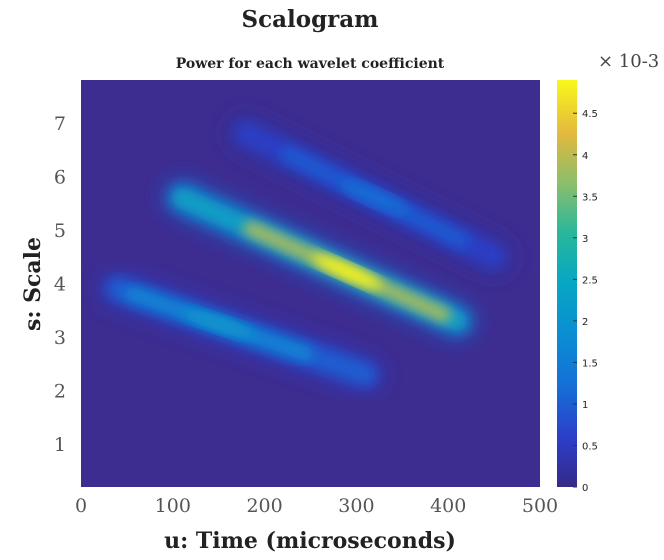 The width and height of the screenshot is (664, 560). Describe the element at coordinates (356, 506) in the screenshot. I see `x-tick-label: 300` at that location.